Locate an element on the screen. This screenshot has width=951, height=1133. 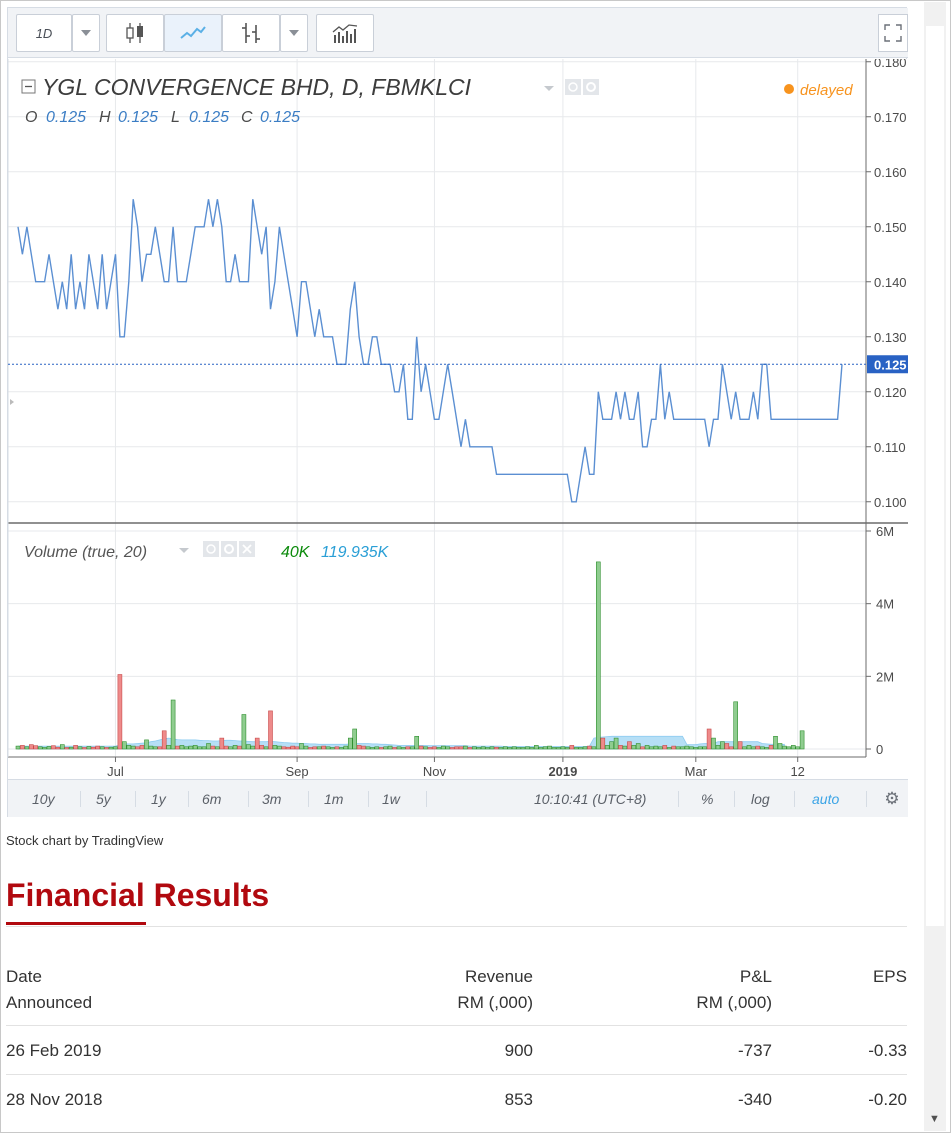
fullscreen-icon is located at coordinates (893, 33).